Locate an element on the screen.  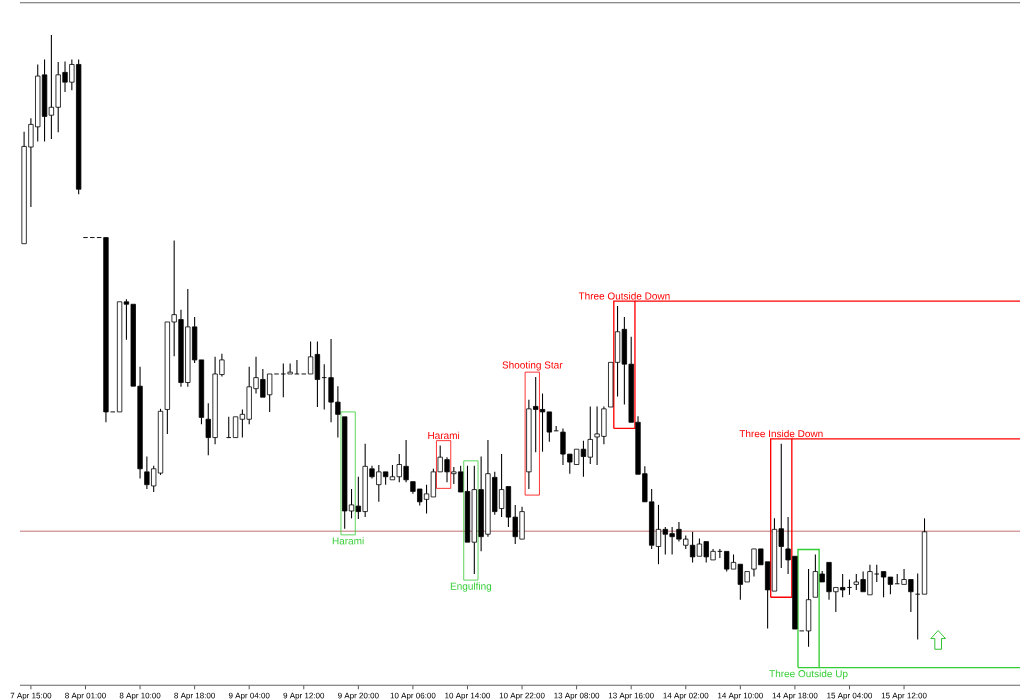
x-tick-label: 14 Apr 02:00 is located at coordinates (686, 696).